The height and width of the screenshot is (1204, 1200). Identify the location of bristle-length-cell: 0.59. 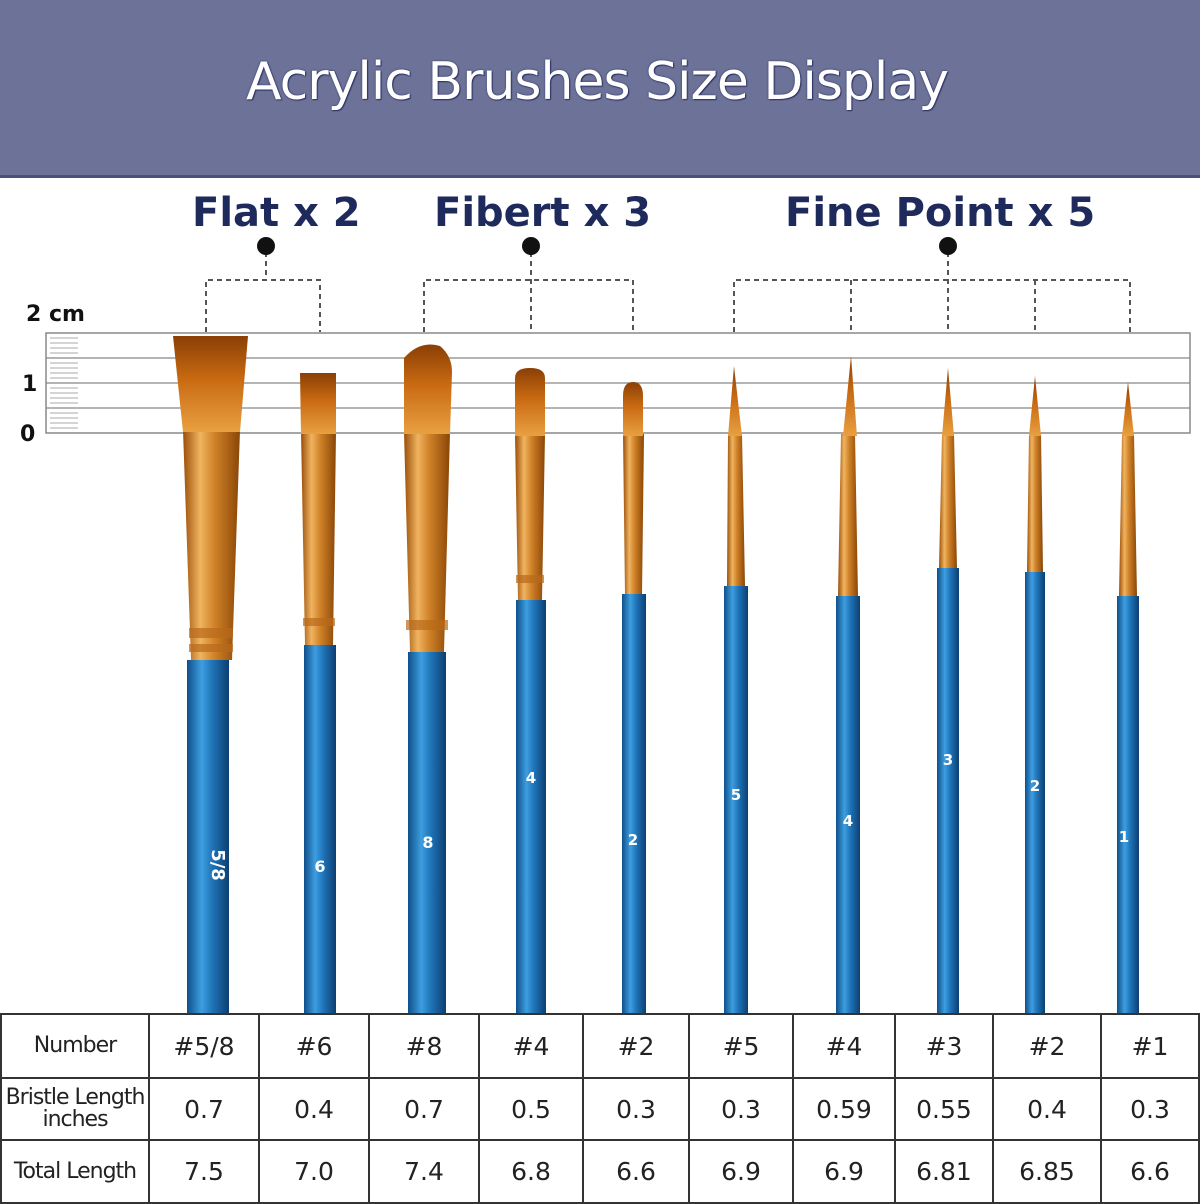
(844, 1109).